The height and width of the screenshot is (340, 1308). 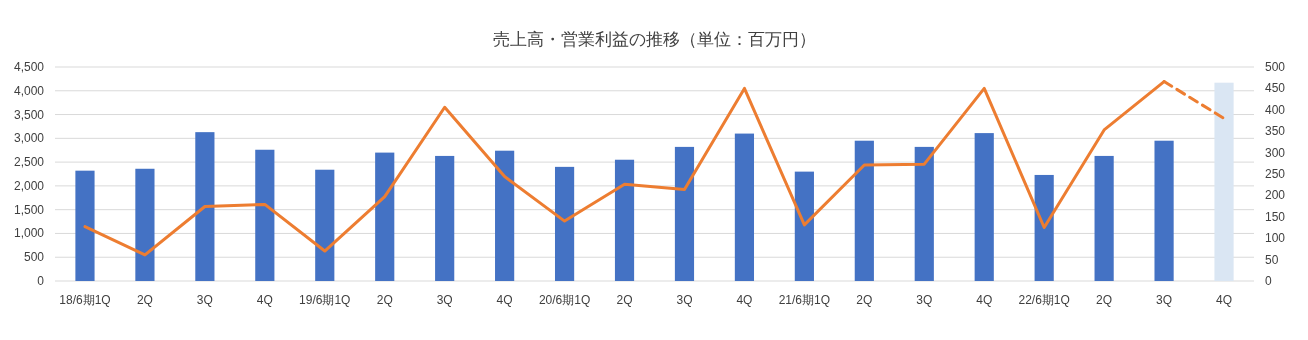 What do you see at coordinates (29, 185) in the screenshot?
I see `y-tick-label: 2,000` at bounding box center [29, 185].